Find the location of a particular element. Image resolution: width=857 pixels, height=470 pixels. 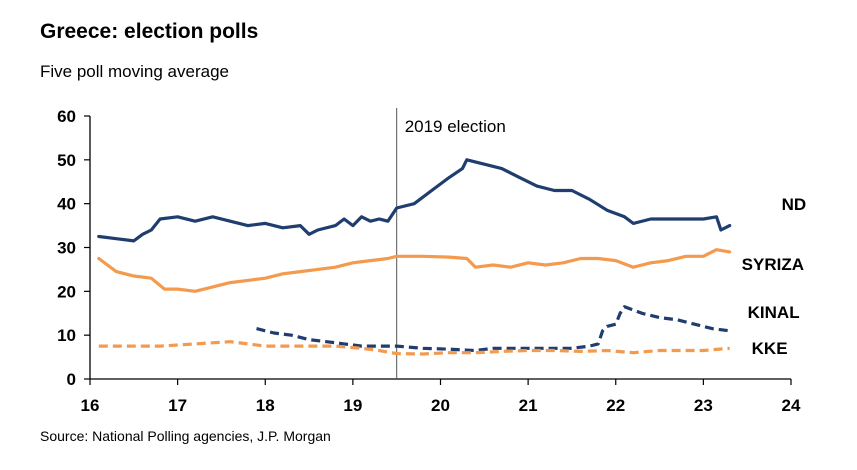

x-tick-label: 23 is located at coordinates (703, 405).